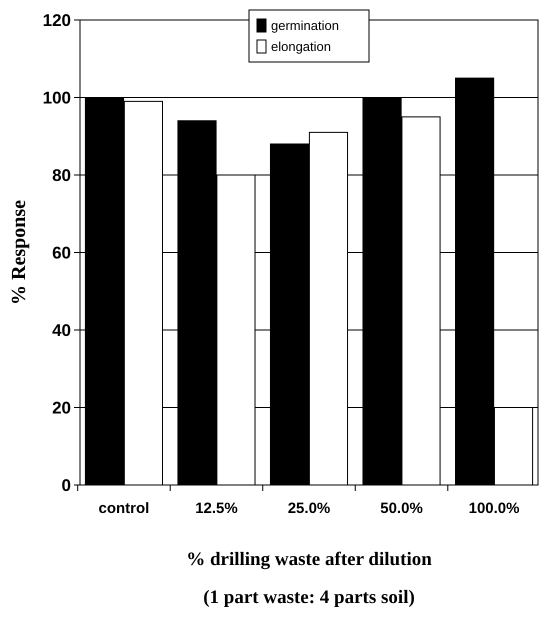 This screenshot has width=548, height=635. What do you see at coordinates (61, 408) in the screenshot?
I see `y-tick-label: 20` at bounding box center [61, 408].